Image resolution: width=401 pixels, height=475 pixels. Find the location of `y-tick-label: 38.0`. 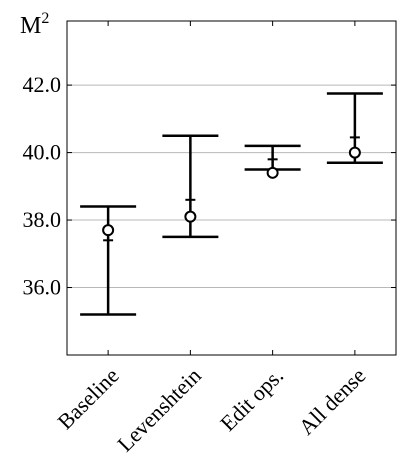

y-tick-label: 38.0 is located at coordinates (42, 219).